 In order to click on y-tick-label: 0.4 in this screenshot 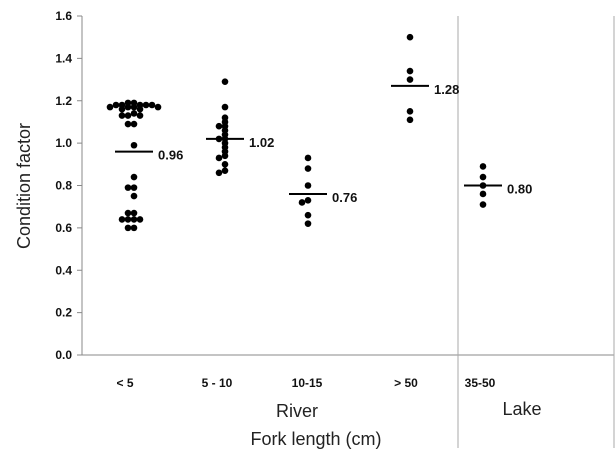, I will do `click(63, 270)`.